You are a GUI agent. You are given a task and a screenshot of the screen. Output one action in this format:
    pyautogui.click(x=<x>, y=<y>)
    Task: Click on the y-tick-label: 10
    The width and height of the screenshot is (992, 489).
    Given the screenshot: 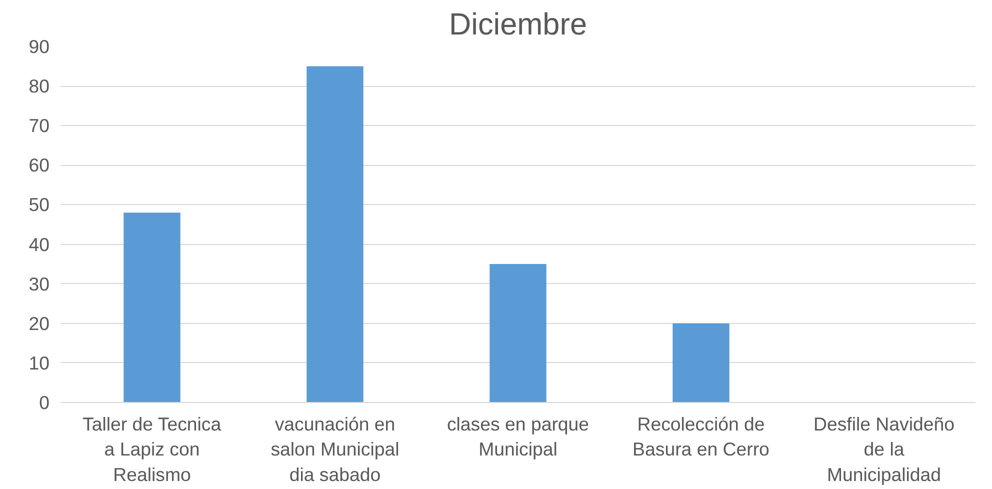 What is the action you would take?
    pyautogui.click(x=39, y=363)
    